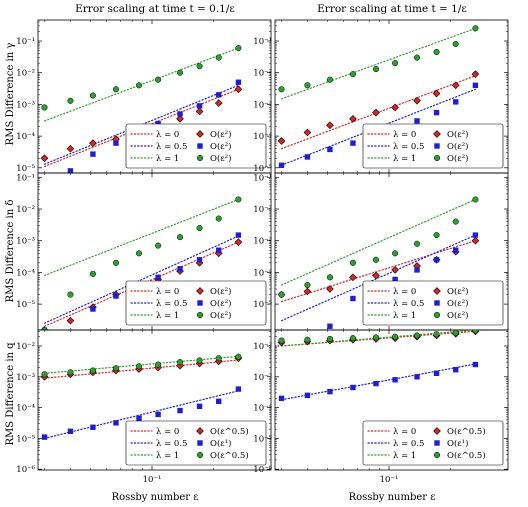 Image resolution: width=528 pixels, height=507 pixels. I want to click on legend-r2-c1: λ = 0 O(ε^0.5) λ = 0.5 O(ε¹) λ = 1 O(ε^0.5), so click(433, 443).